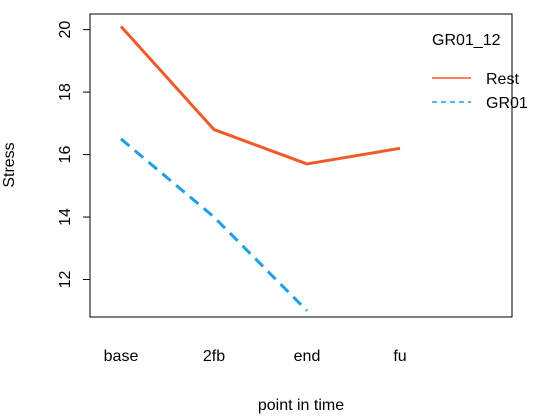 Image resolution: width=540 pixels, height=420 pixels. What do you see at coordinates (9, 164) in the screenshot?
I see `y-axis-label: Stress` at bounding box center [9, 164].